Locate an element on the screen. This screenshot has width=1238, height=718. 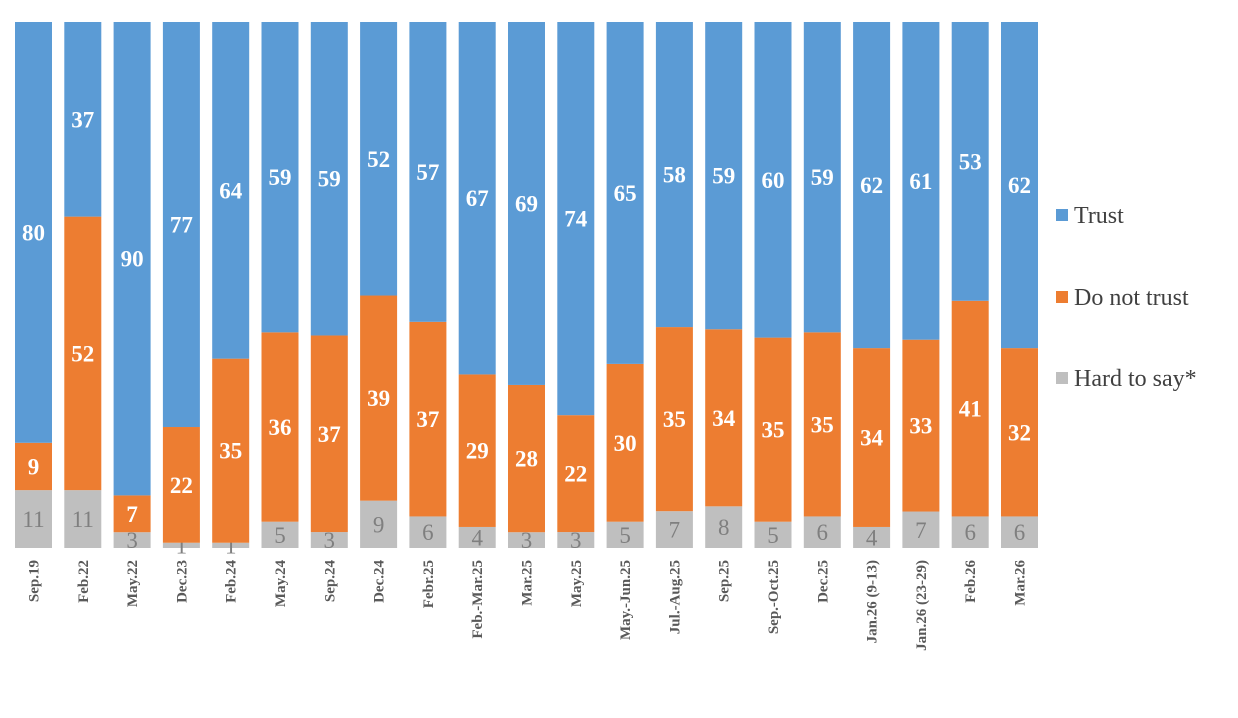
x-tick-label: Febr.25 is located at coordinates (429, 584).